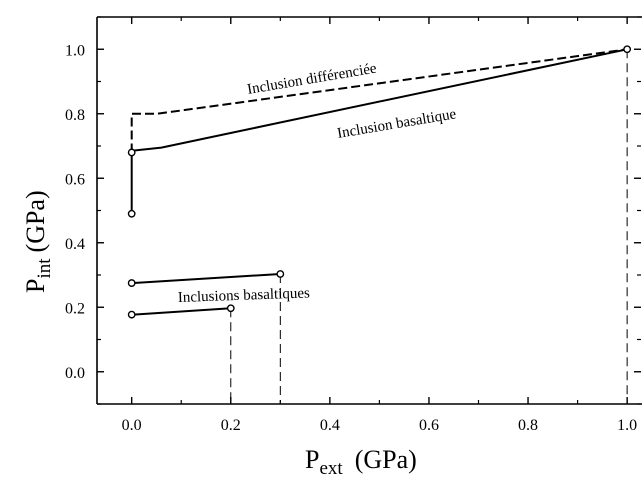 The height and width of the screenshot is (480, 642). I want to click on annotation-label: Inclusion basaltique, so click(397, 124).